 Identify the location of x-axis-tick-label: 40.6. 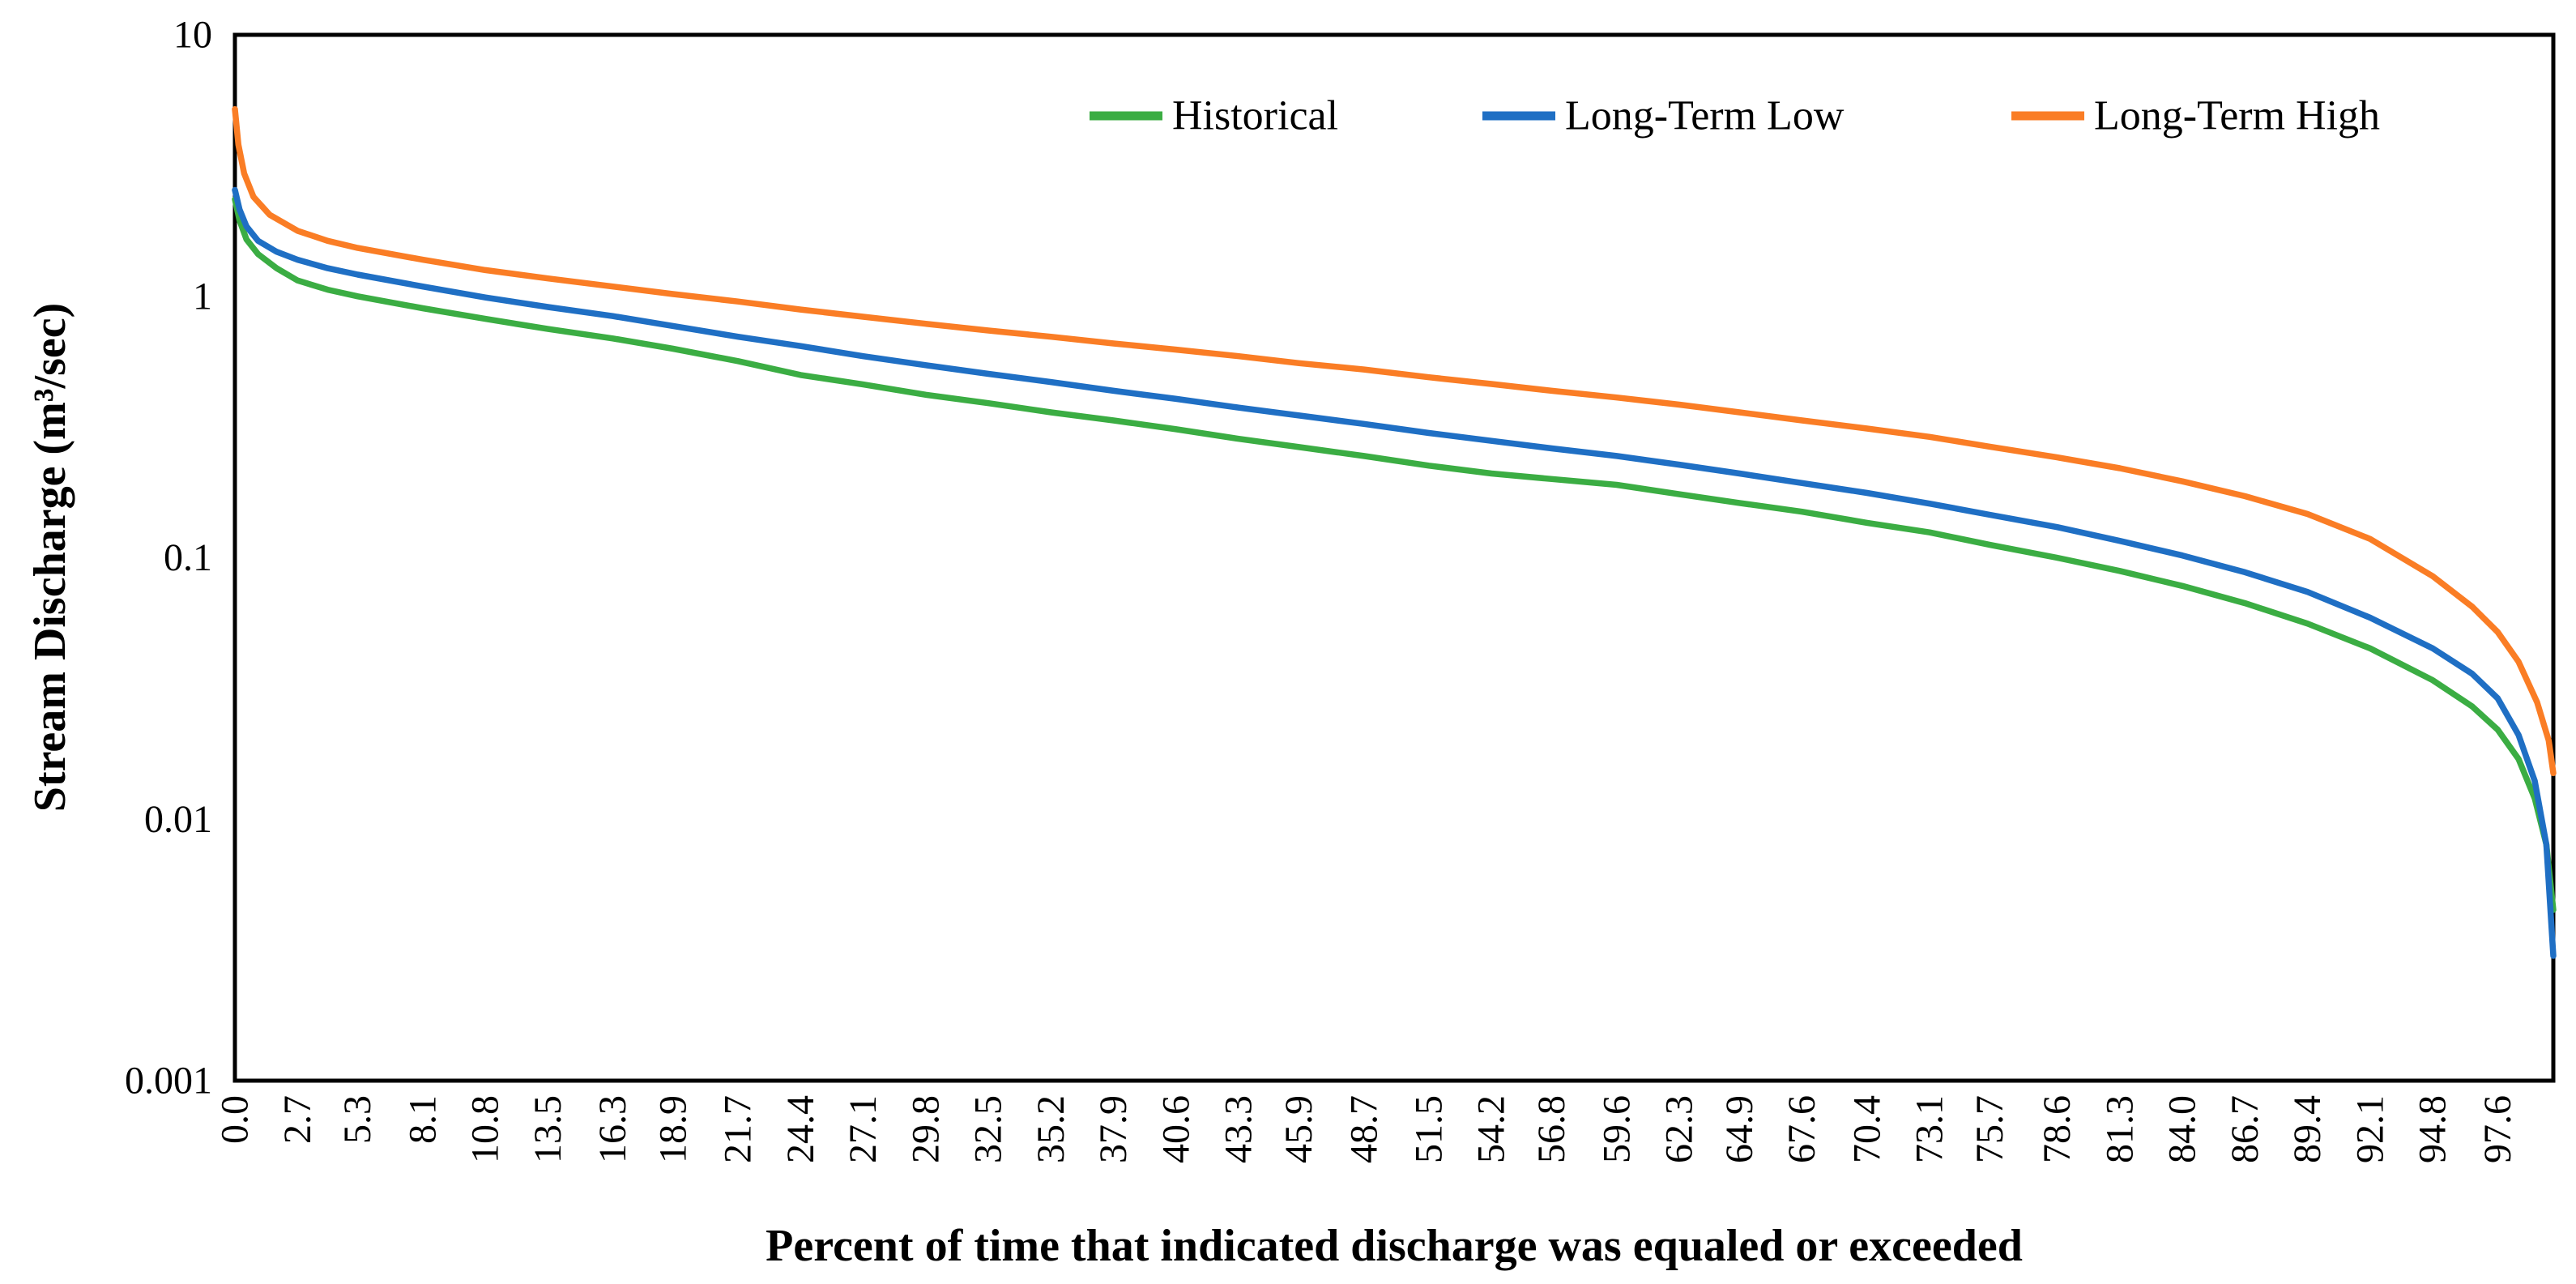
(1176, 1129).